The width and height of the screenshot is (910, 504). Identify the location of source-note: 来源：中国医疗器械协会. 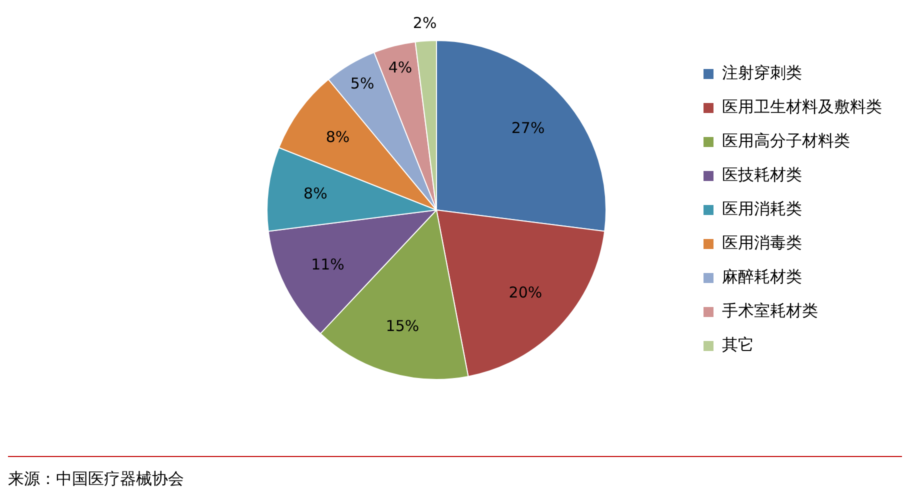
(96, 479).